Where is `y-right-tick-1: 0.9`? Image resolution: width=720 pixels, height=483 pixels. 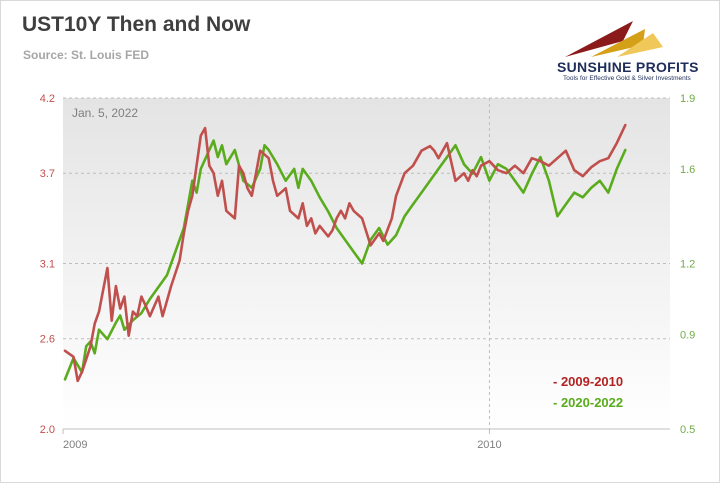 y-right-tick-1: 0.9 is located at coordinates (687, 335).